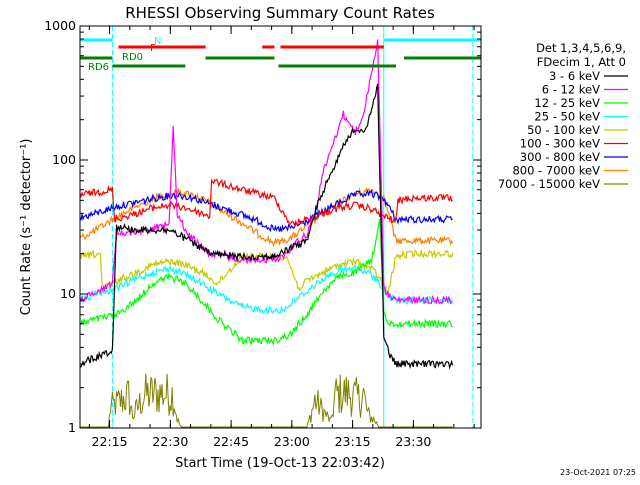  Describe the element at coordinates (132, 57) in the screenshot. I see `status-bar-label-rd0: RD0` at that location.